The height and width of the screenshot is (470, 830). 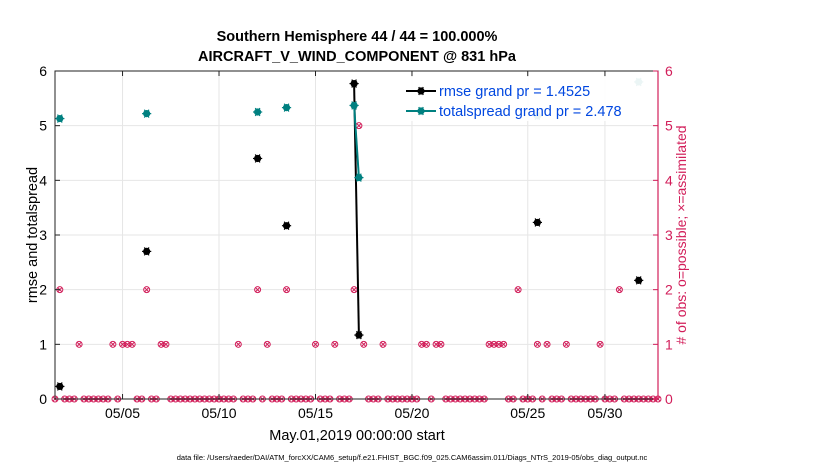 I want to click on y-tick-label-left: 3, so click(x=43, y=235).